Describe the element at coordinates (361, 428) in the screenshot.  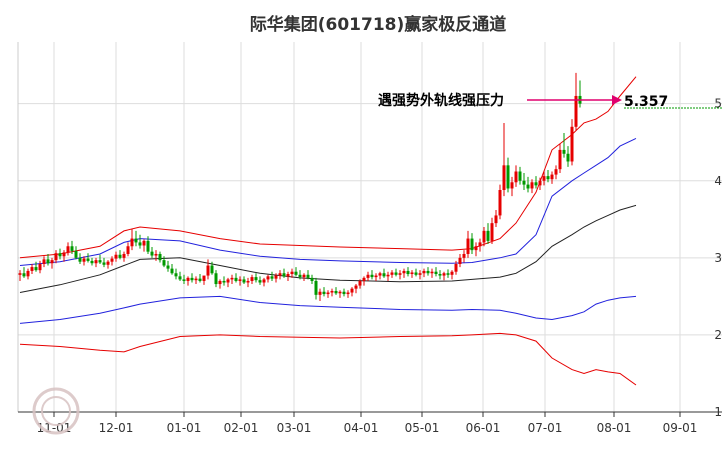
I see `x-tick-label: 04-01` at that location.